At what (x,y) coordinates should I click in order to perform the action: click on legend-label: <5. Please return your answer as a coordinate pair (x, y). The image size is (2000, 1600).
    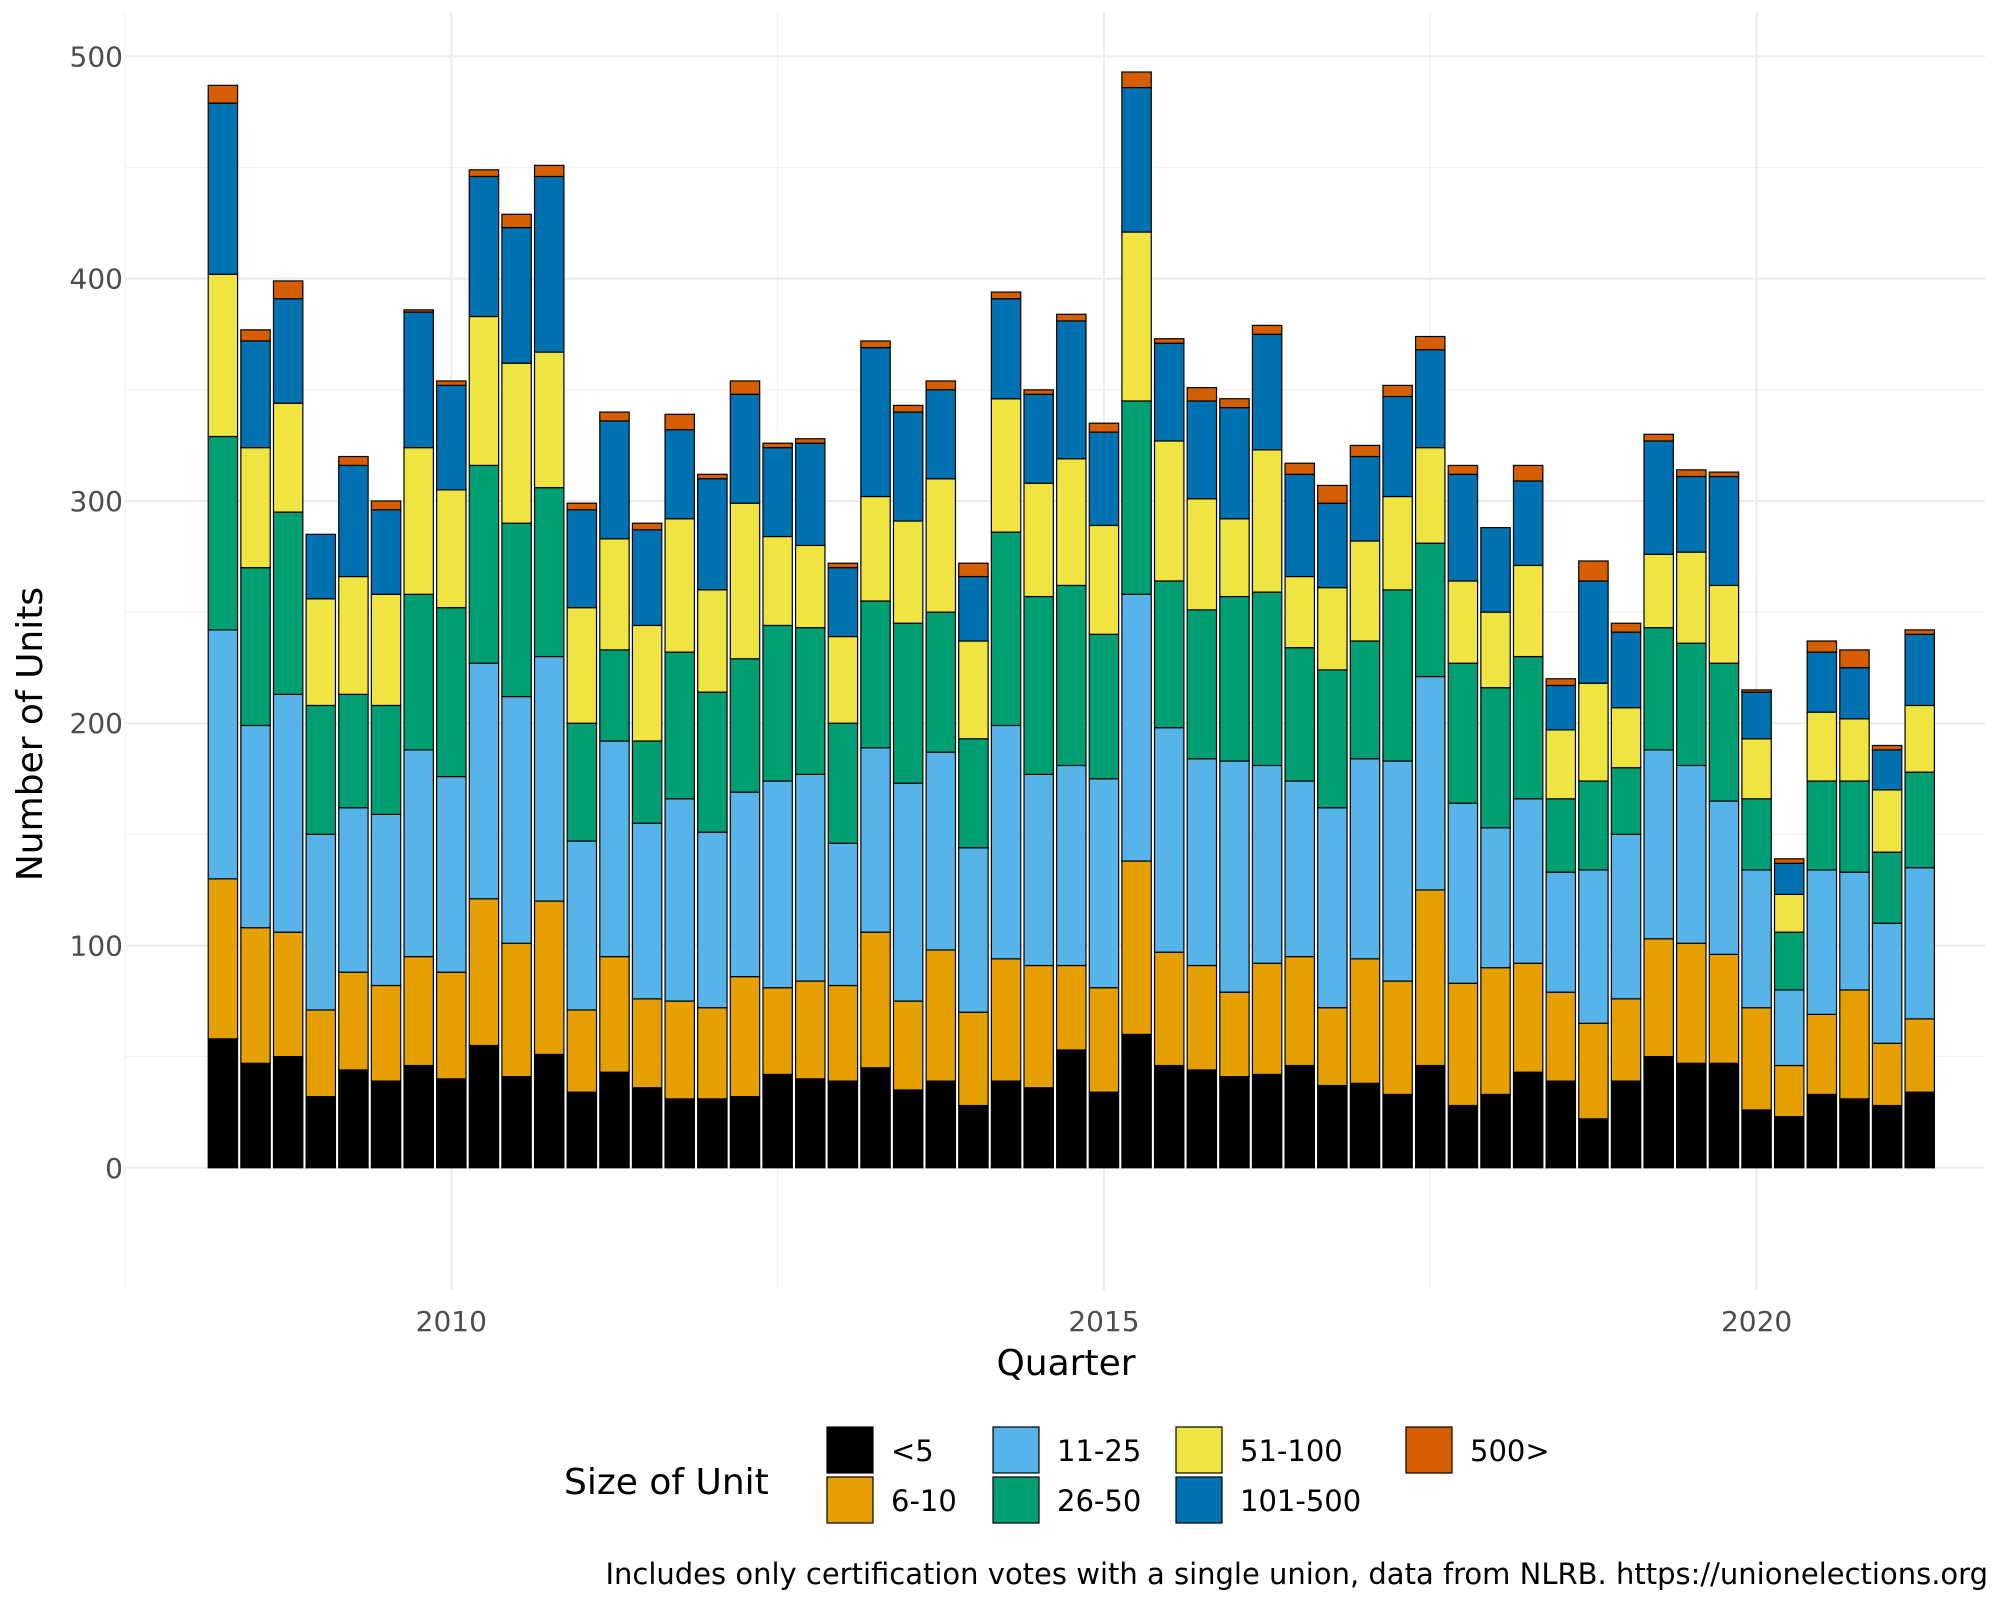
    Looking at the image, I should click on (912, 1451).